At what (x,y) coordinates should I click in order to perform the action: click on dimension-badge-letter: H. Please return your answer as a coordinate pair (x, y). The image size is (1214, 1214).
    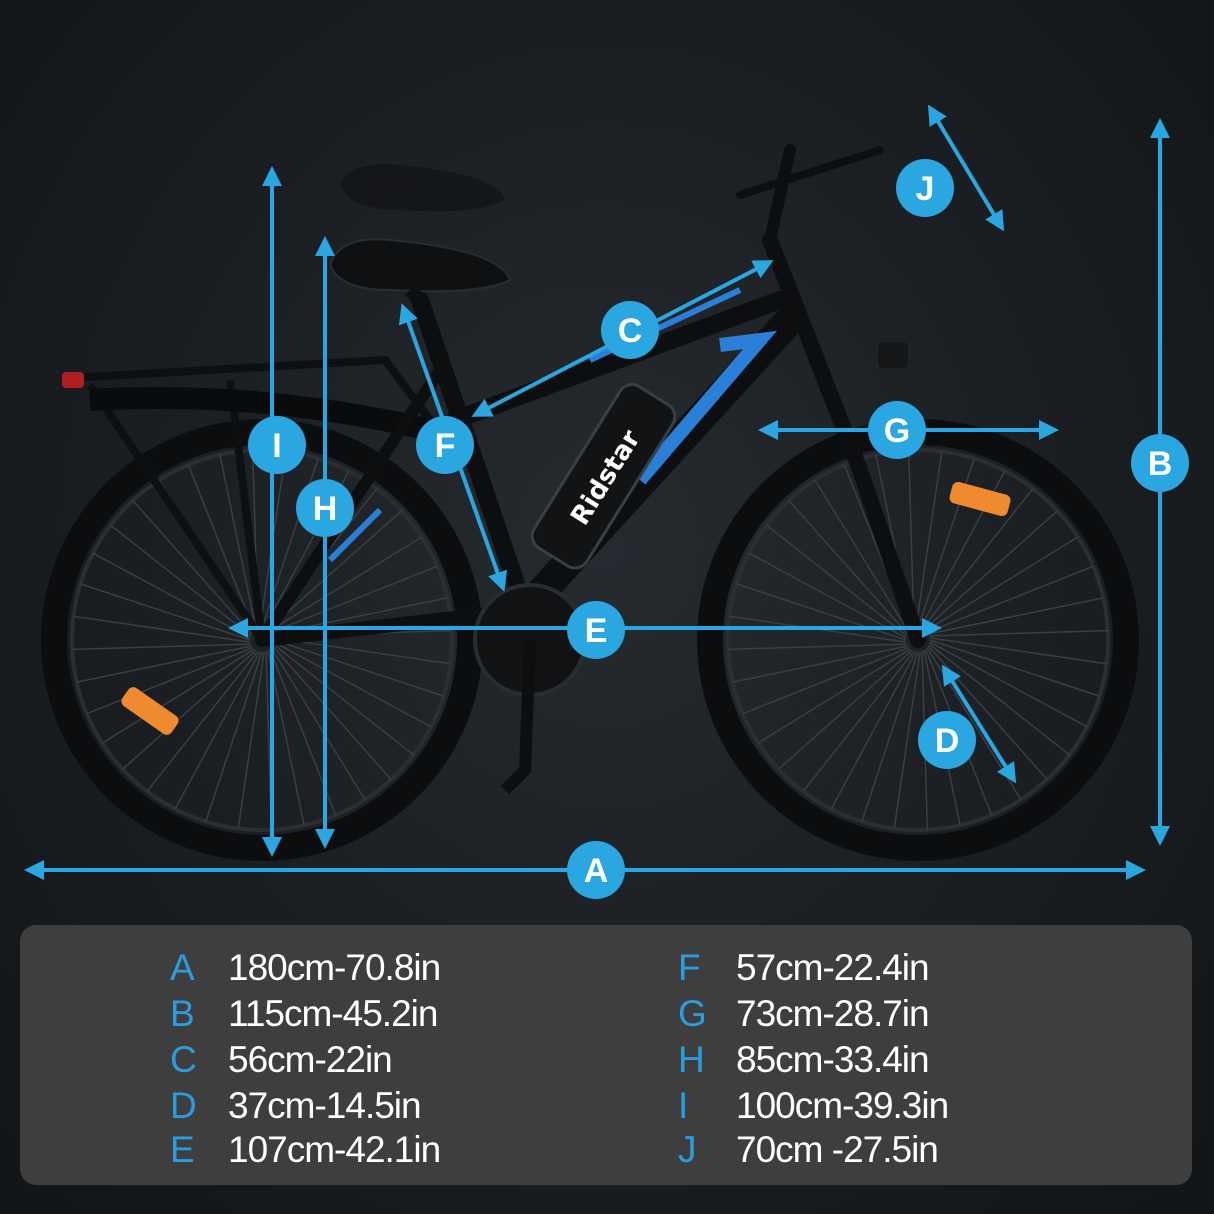
    Looking at the image, I should click on (325, 509).